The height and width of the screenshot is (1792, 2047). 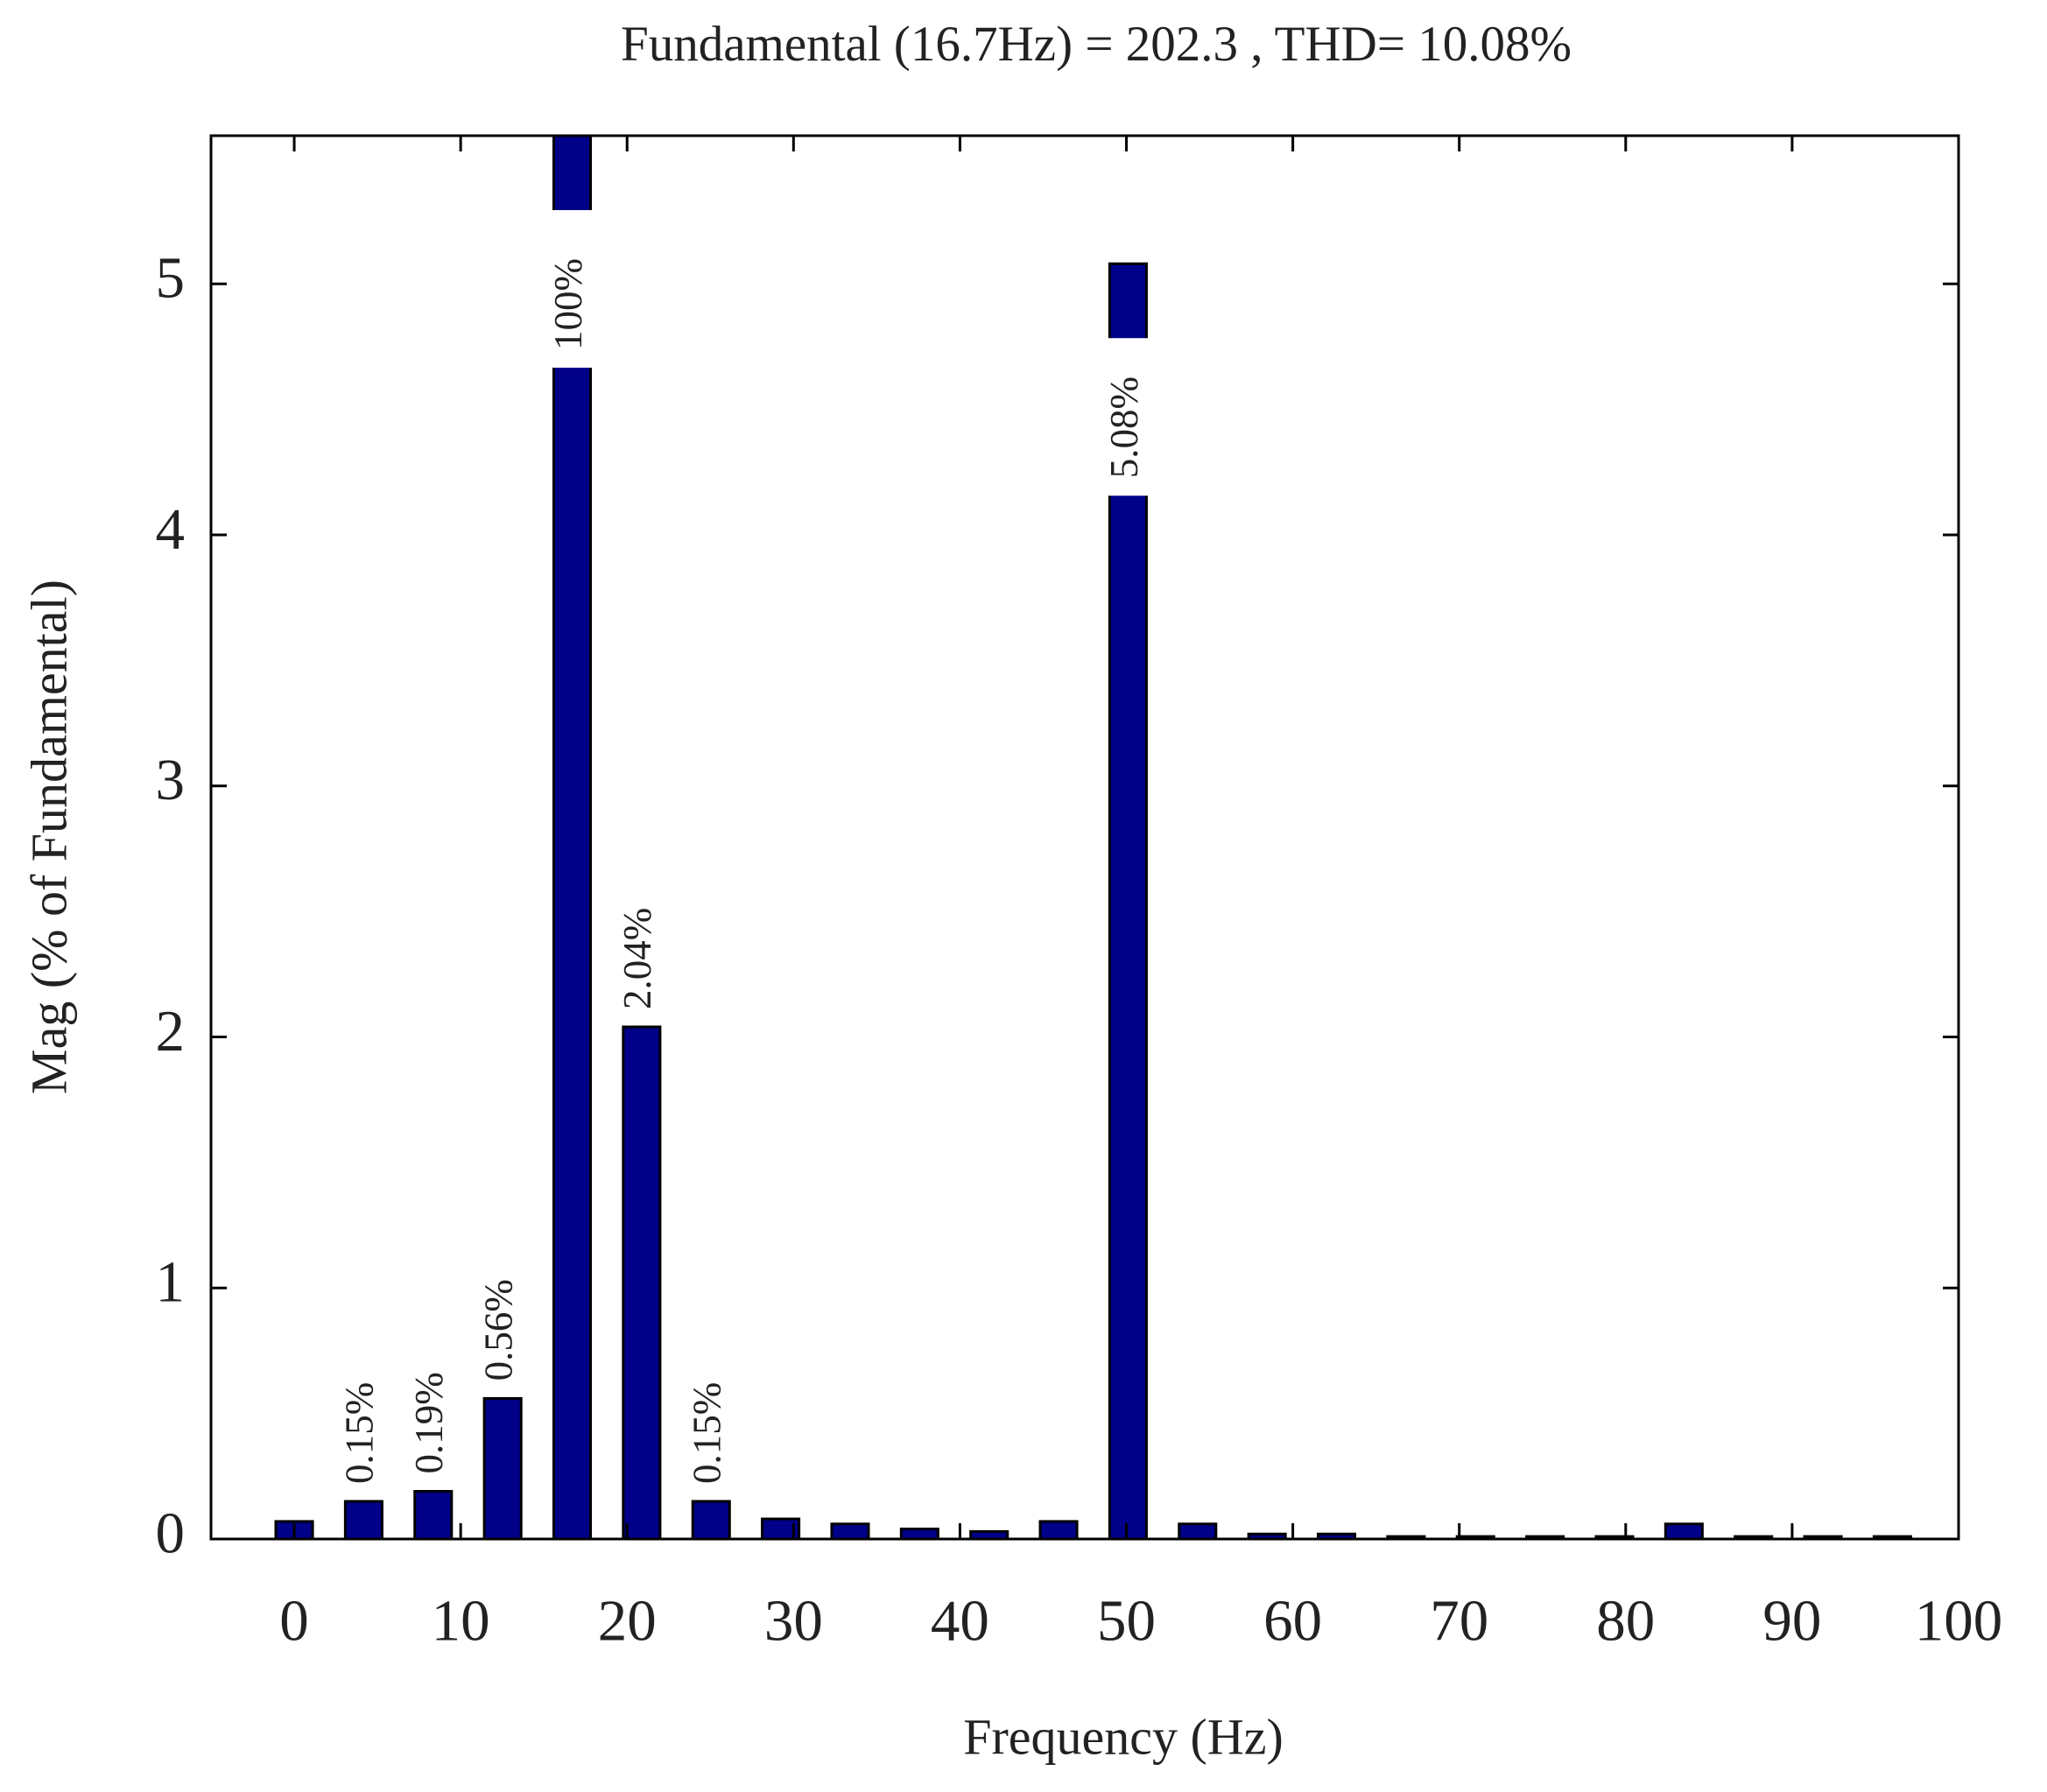 What do you see at coordinates (960, 1620) in the screenshot?
I see `x-tick-label: 40` at bounding box center [960, 1620].